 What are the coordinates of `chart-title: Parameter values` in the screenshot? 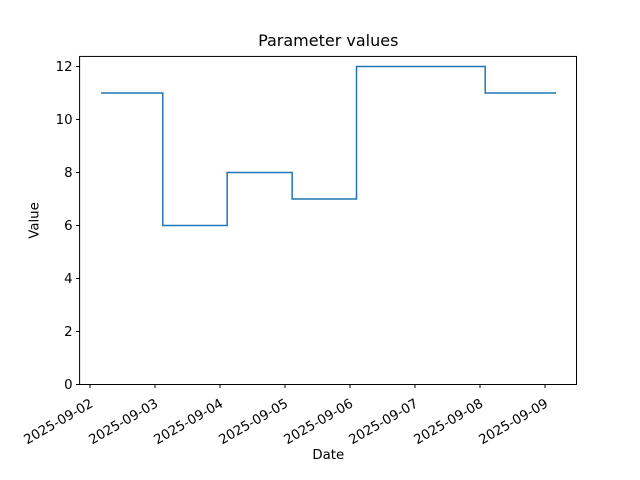 It's located at (328, 40).